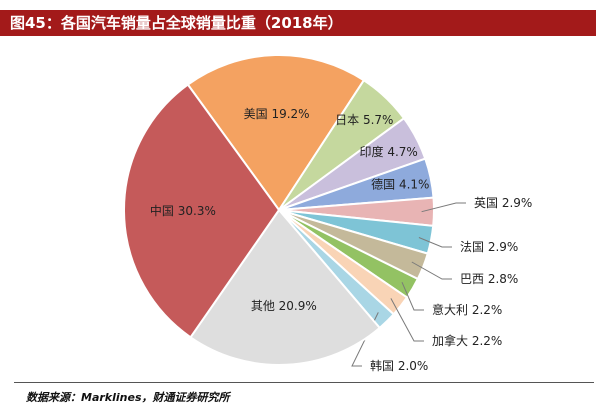 The width and height of the screenshot is (609, 418). I want to click on pie-label-5: 法国 2.9%, so click(489, 247).